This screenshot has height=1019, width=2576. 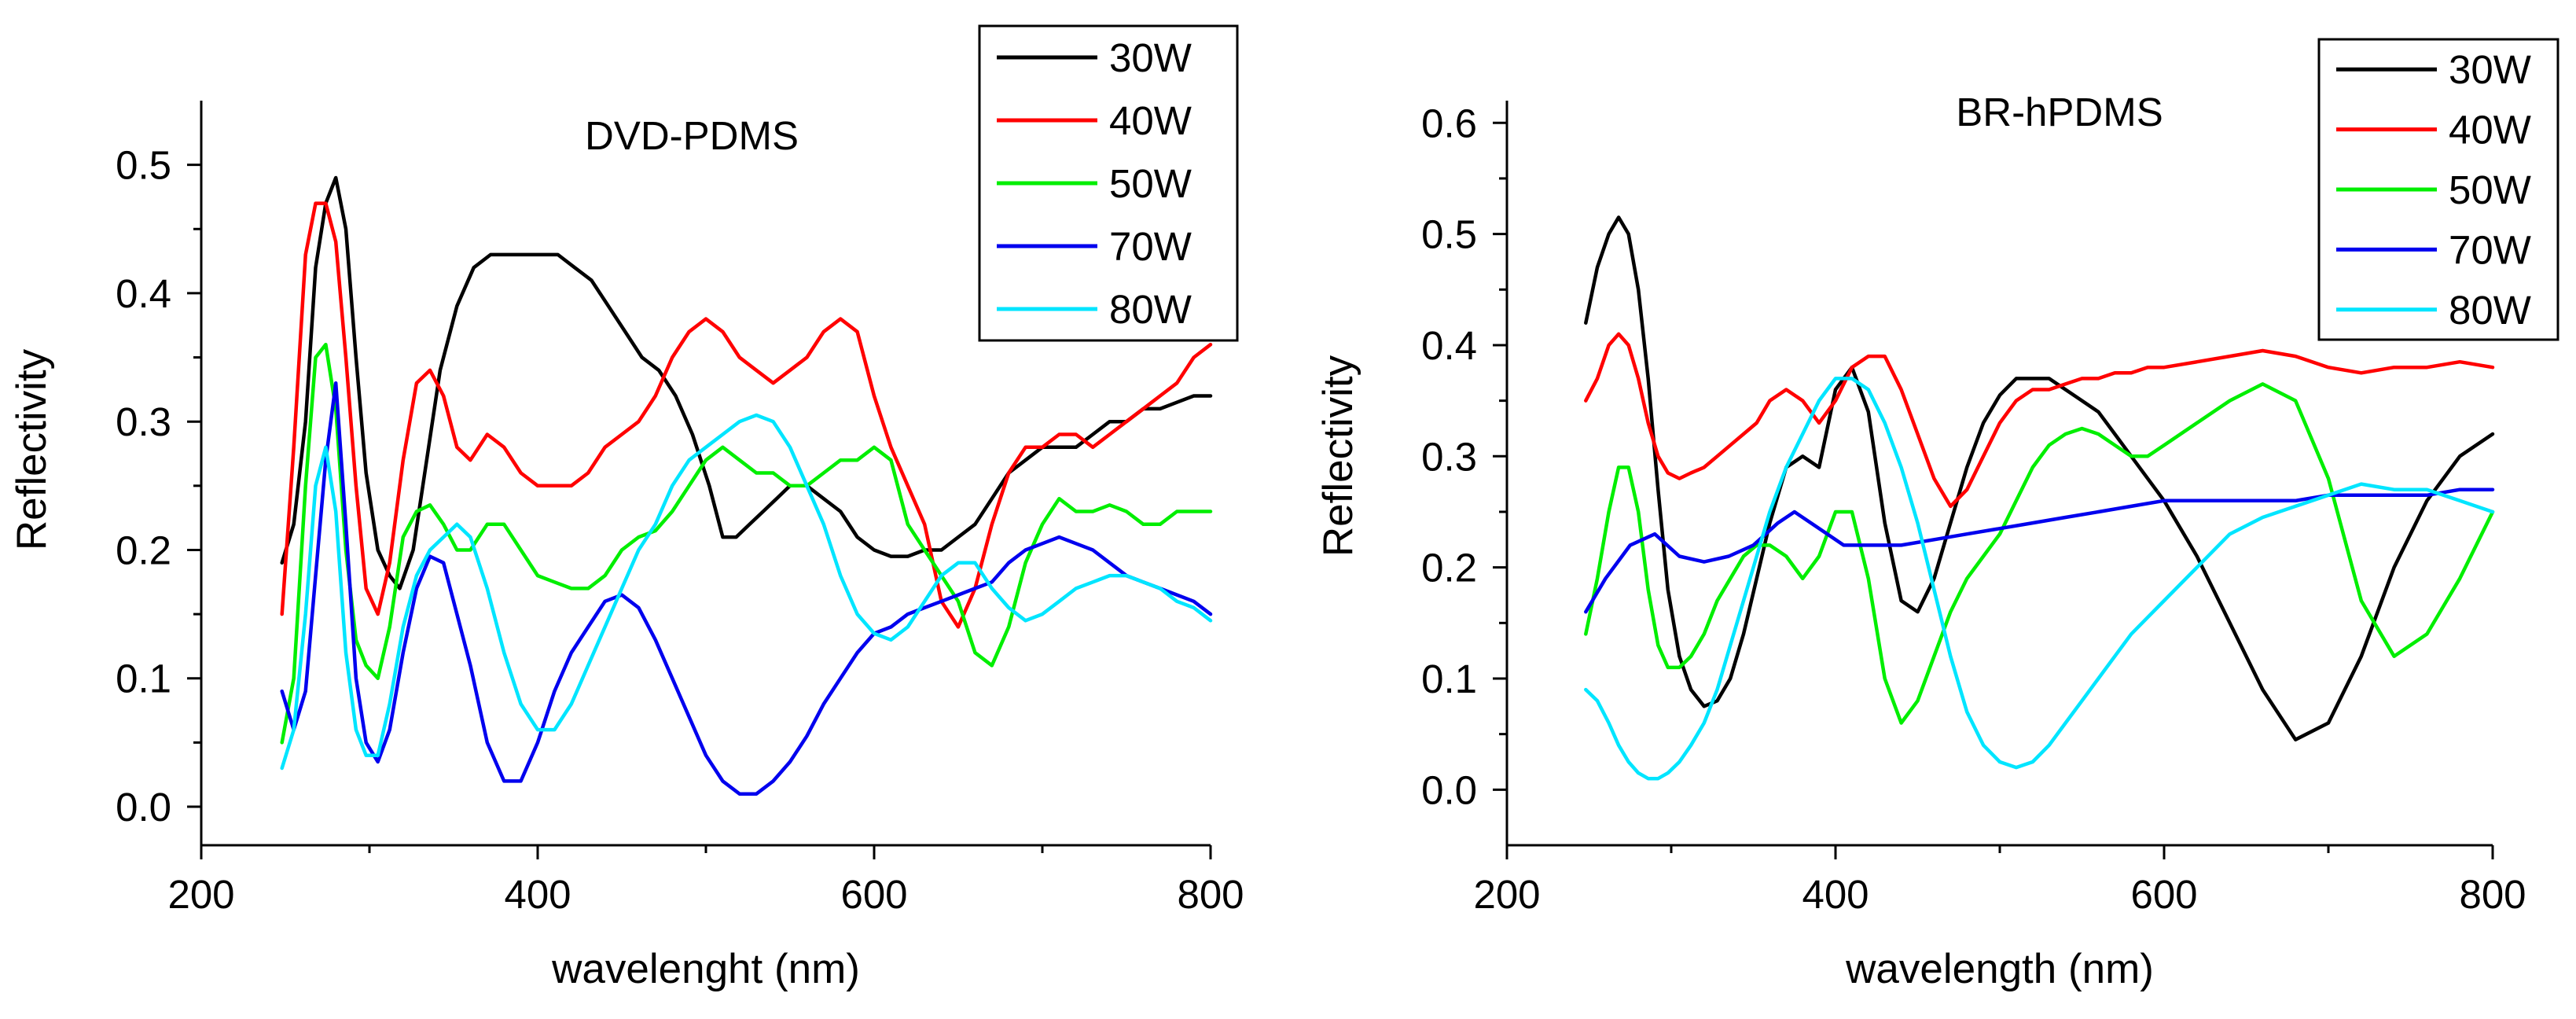 I want to click on series-line-70w, so click(x=746, y=588).